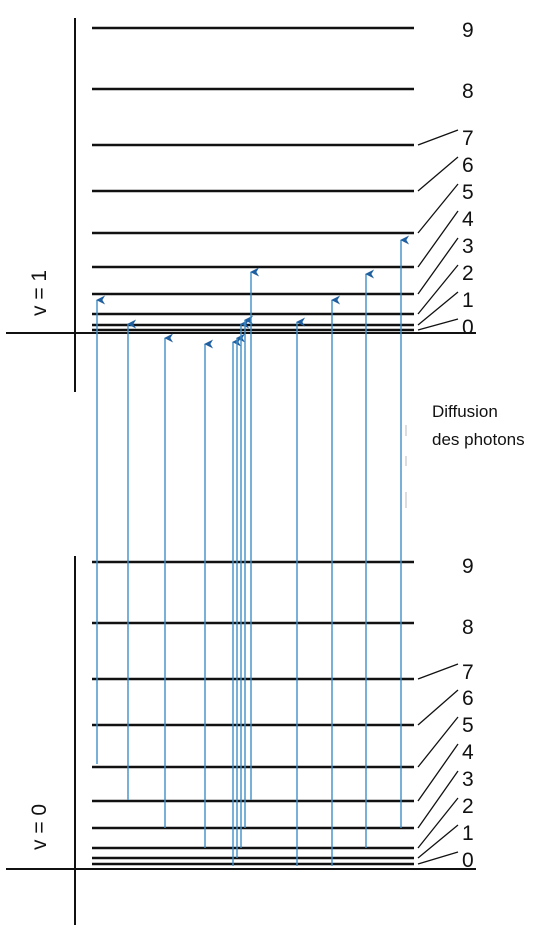 The image size is (552, 928). I want to click on upper-level-label-9: 9, so click(468, 30).